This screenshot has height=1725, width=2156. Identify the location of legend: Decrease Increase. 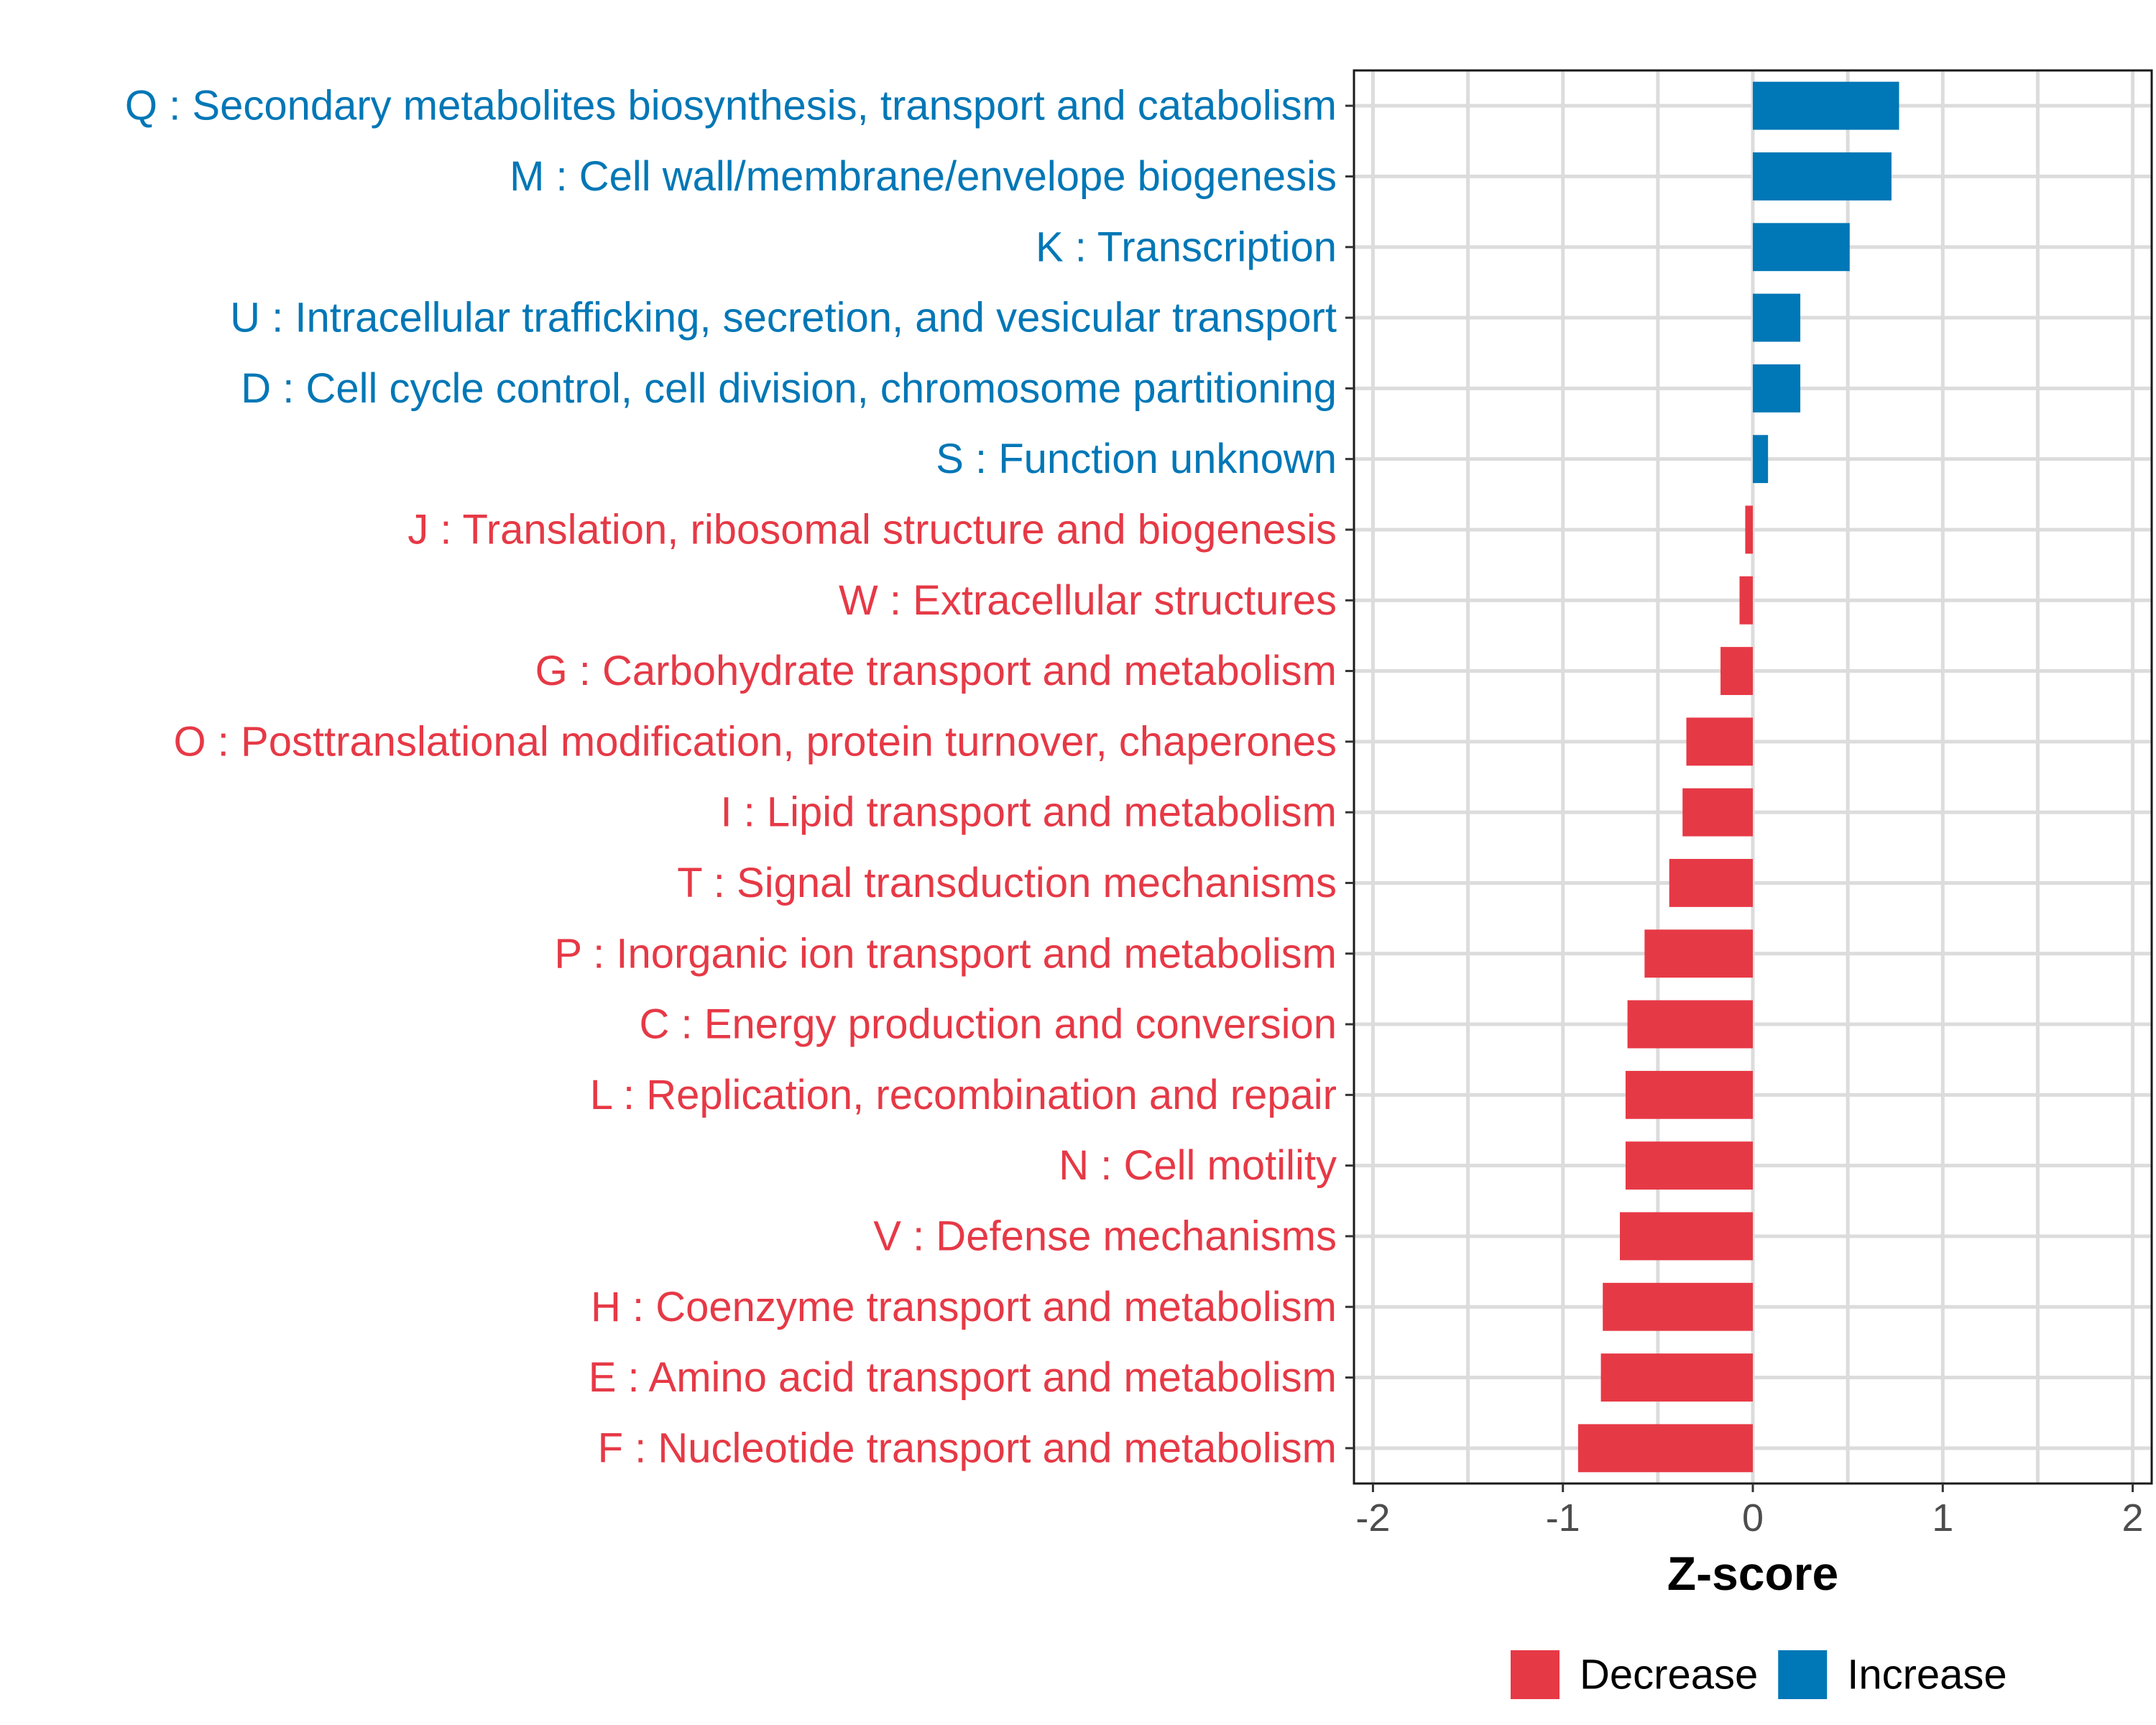
(1759, 1674).